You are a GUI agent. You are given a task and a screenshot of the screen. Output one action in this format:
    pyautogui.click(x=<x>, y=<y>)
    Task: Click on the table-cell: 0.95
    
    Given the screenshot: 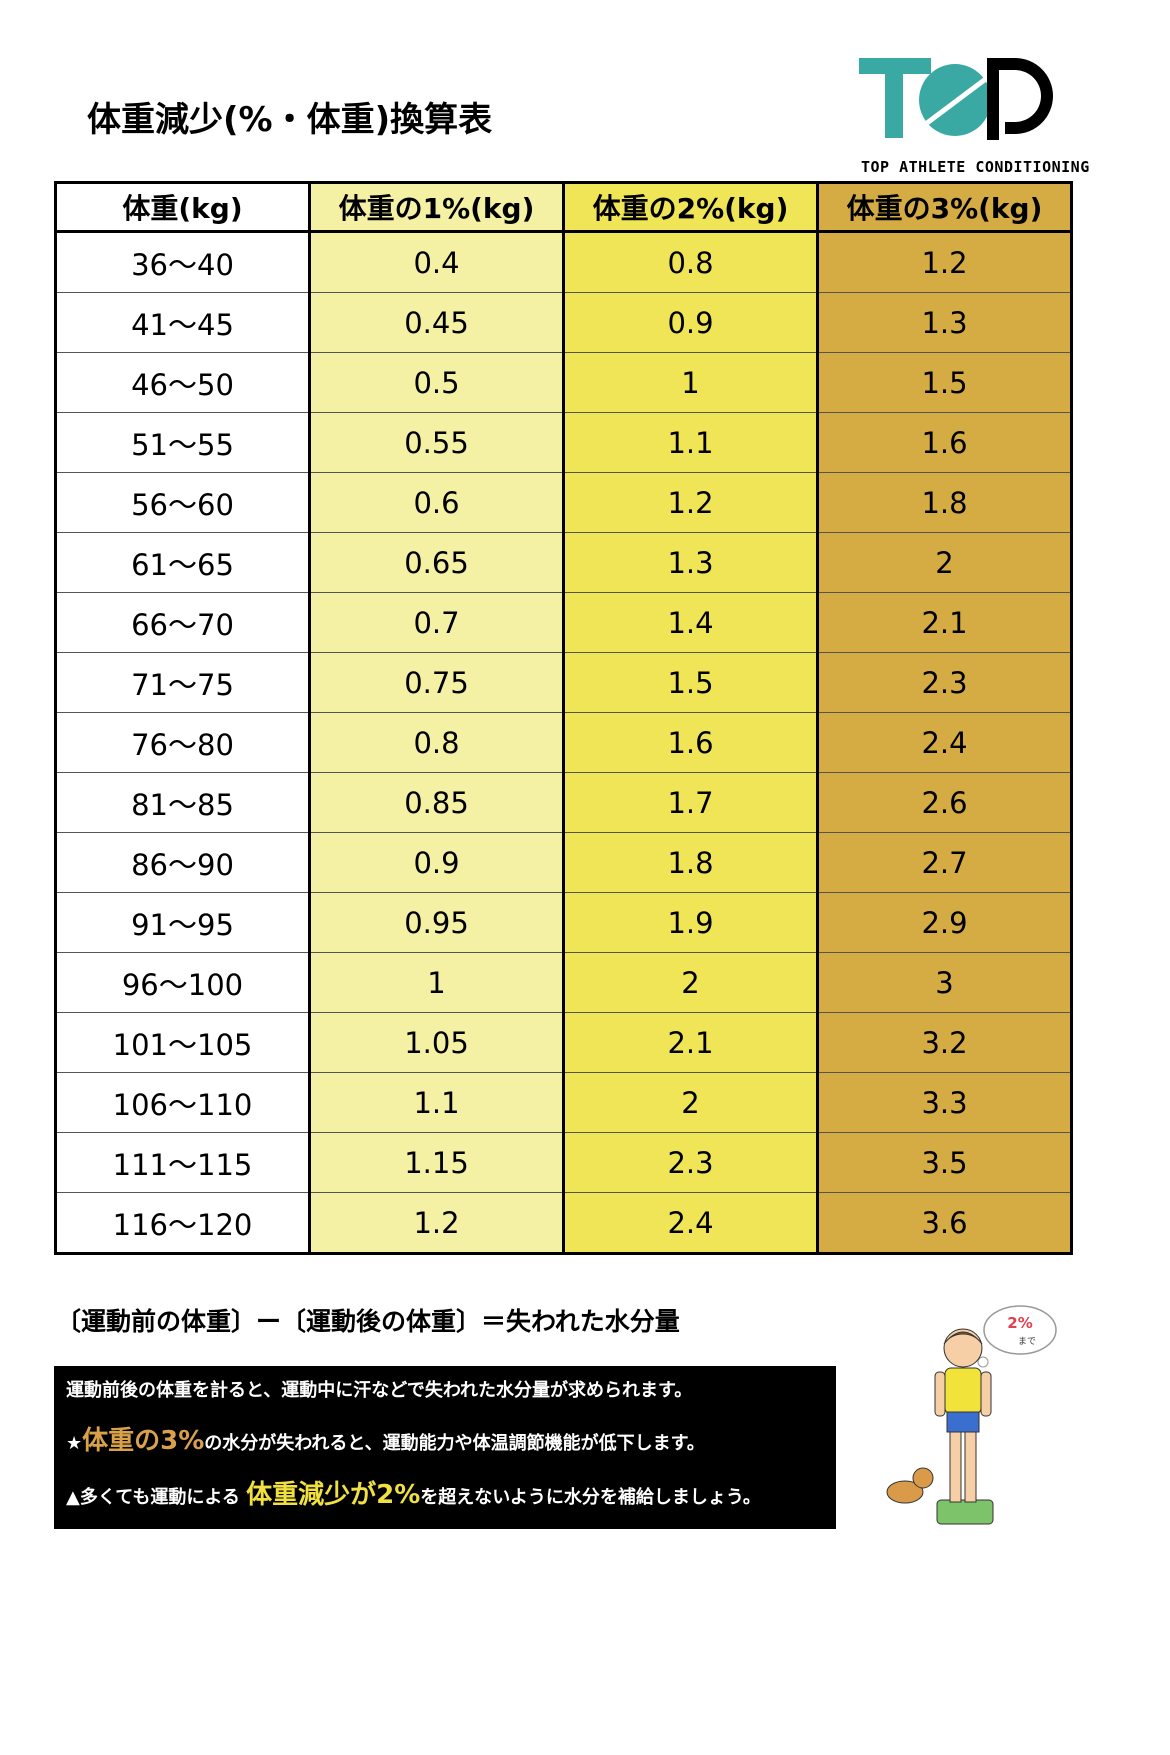 What is the action you would take?
    pyautogui.click(x=437, y=922)
    